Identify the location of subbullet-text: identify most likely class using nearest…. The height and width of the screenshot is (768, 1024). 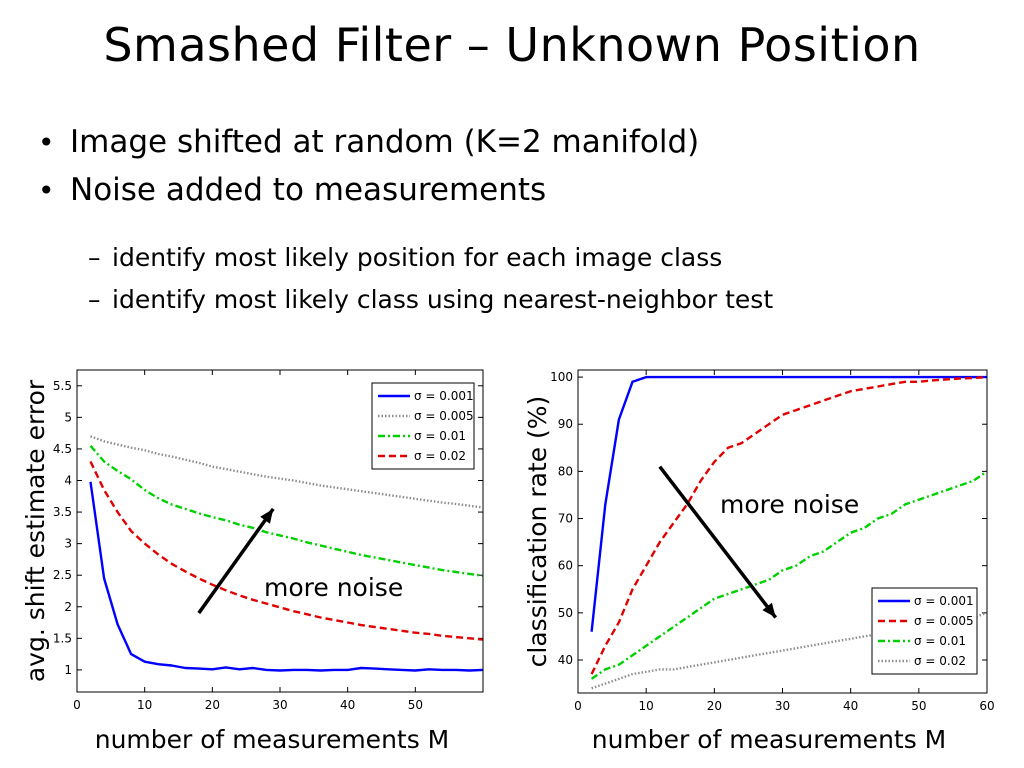
(443, 299).